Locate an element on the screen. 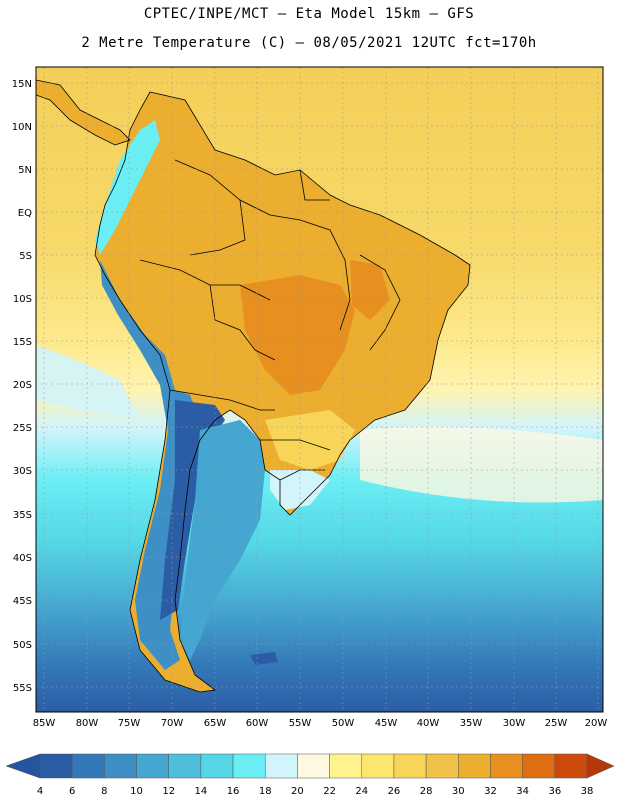 The width and height of the screenshot is (618, 800). lat-label: 15S is located at coordinates (22, 342).